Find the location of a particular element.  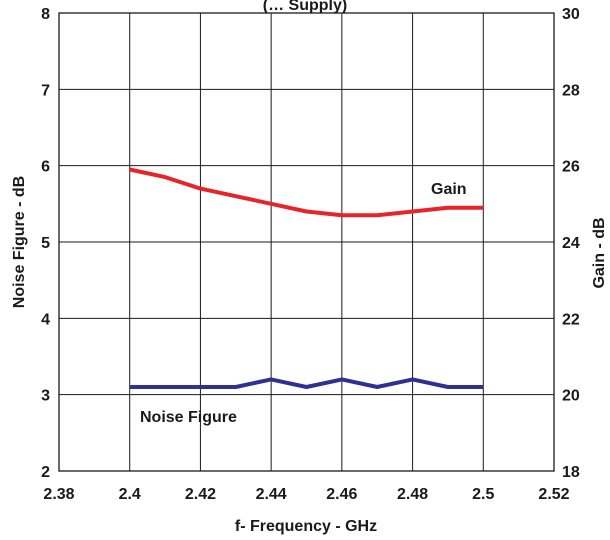

noise-figure-line is located at coordinates (306, 383).